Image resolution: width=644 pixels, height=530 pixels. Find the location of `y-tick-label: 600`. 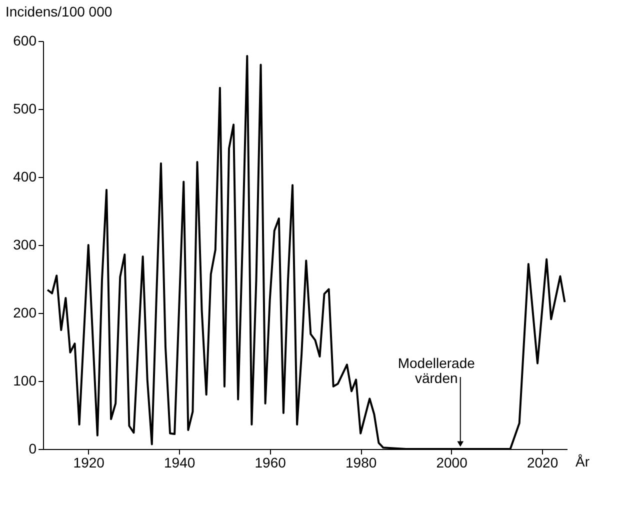

y-tick-label: 600 is located at coordinates (25, 40).